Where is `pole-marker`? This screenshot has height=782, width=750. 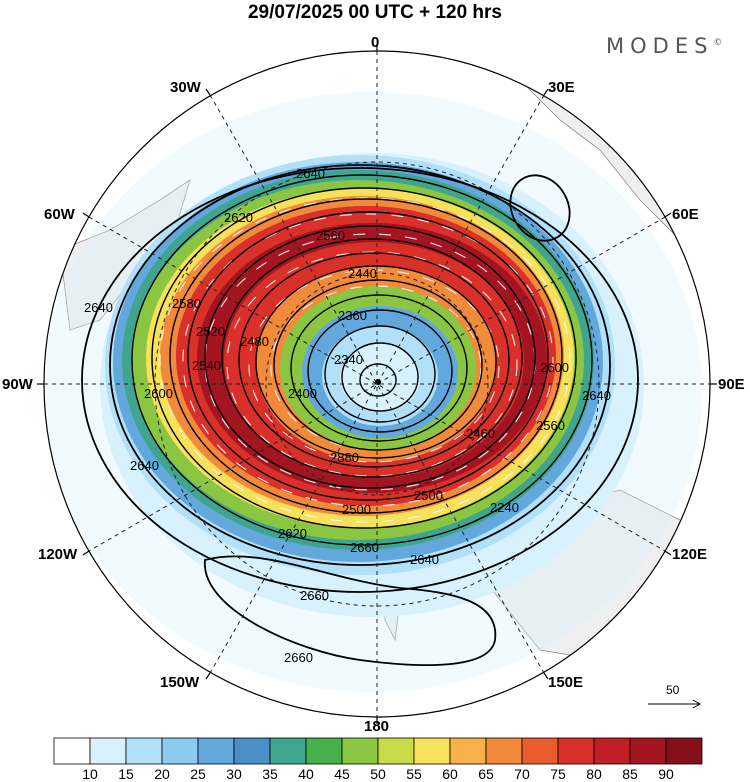 pole-marker is located at coordinates (378, 382).